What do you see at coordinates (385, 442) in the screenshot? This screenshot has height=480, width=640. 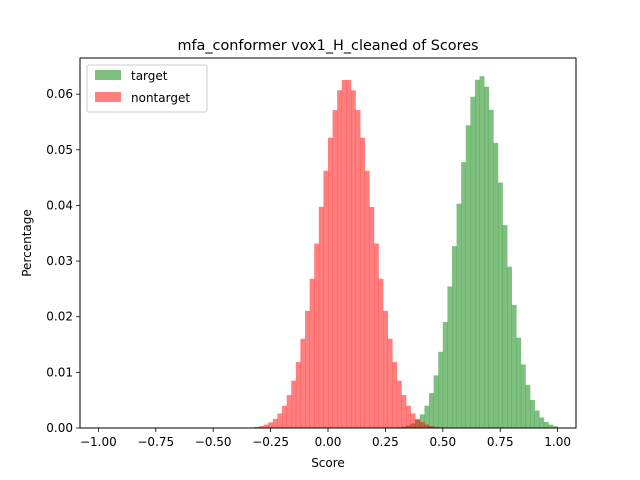 I see `x-tick-label: 0.25` at bounding box center [385, 442].